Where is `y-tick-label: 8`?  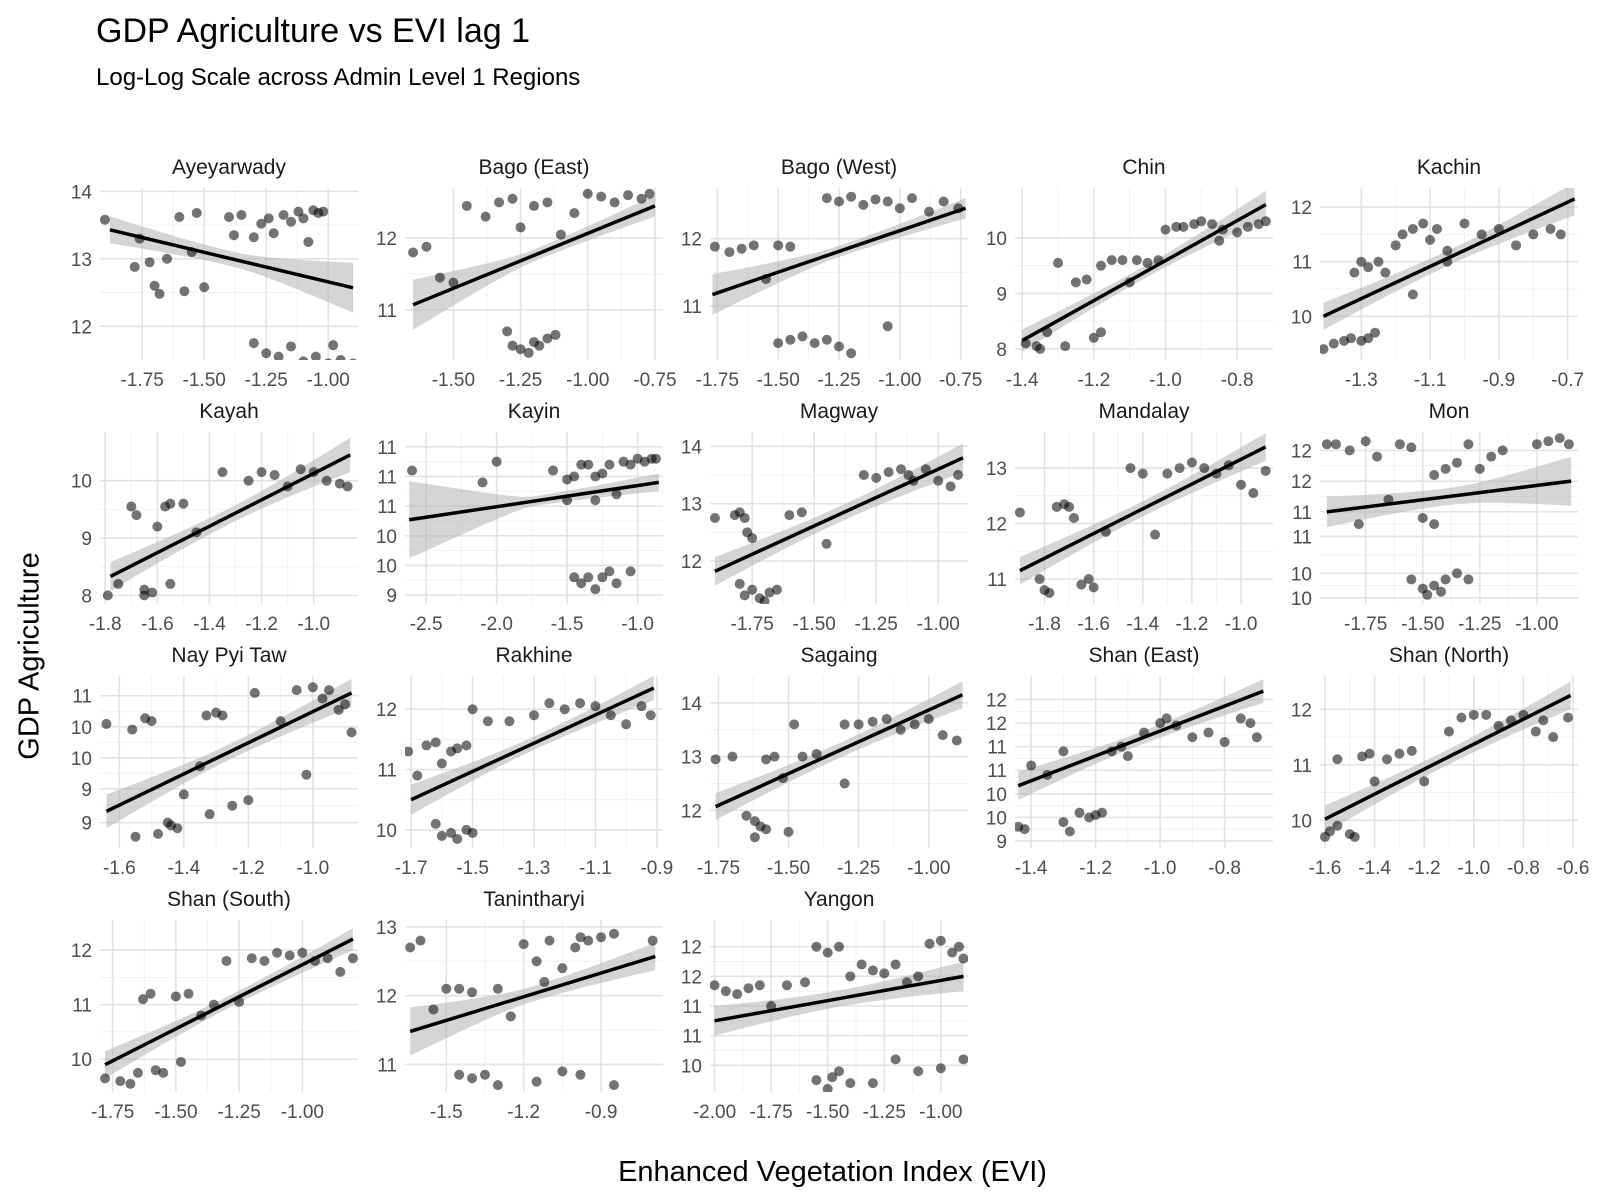
y-tick-label: 8 is located at coordinates (1001, 350).